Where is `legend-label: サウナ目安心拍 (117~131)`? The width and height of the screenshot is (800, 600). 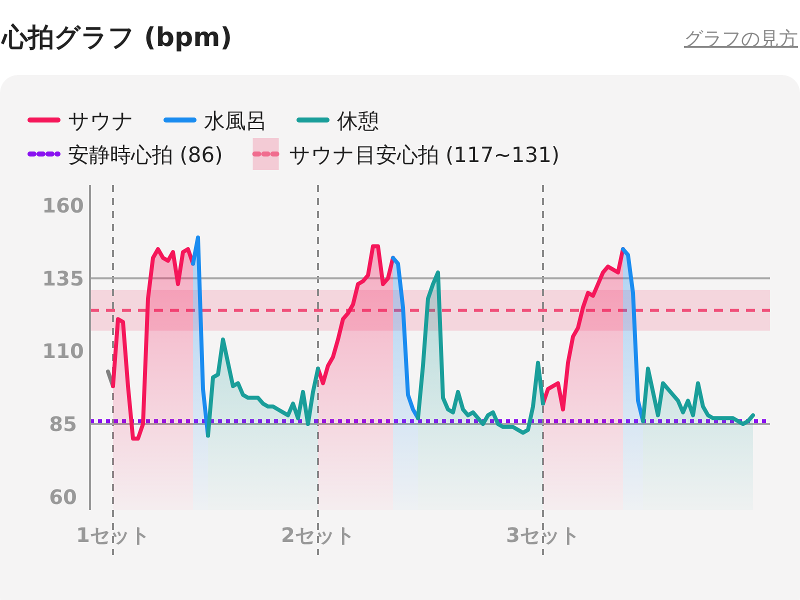 legend-label: サウナ目安心拍 (117~131) is located at coordinates (424, 155).